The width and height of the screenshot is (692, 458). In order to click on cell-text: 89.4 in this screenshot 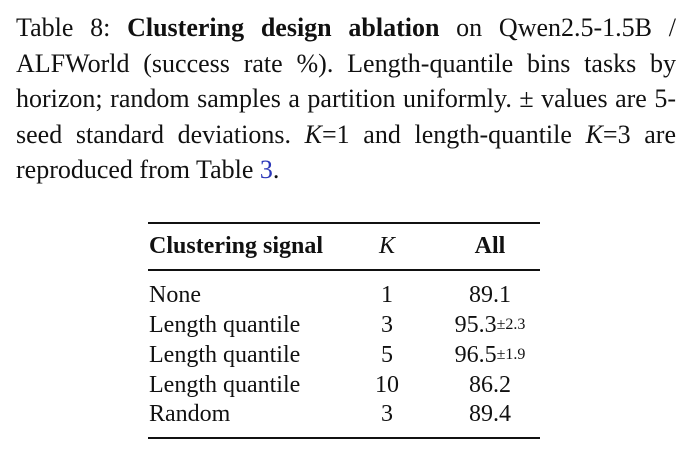, I will do `click(490, 414)`.